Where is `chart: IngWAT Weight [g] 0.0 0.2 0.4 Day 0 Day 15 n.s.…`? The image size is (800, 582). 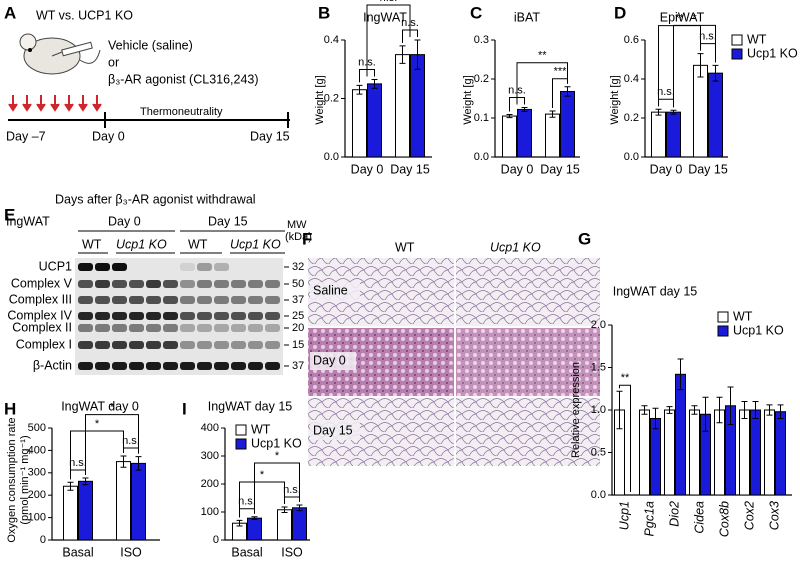
chart: IngWAT Weight [g] 0.0 0.2 0.4 Day 0 Day 15 n.s.… is located at coordinates (373, 88).